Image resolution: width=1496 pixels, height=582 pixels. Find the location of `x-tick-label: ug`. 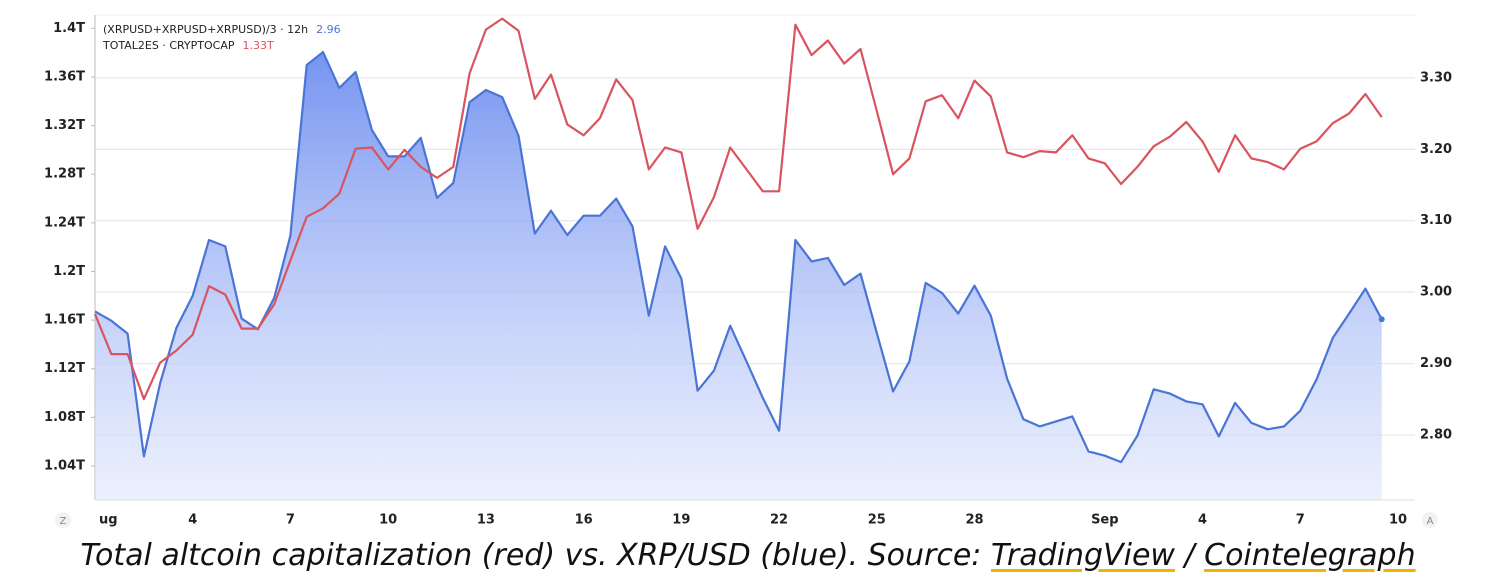

x-tick-label: ug is located at coordinates (108, 520).